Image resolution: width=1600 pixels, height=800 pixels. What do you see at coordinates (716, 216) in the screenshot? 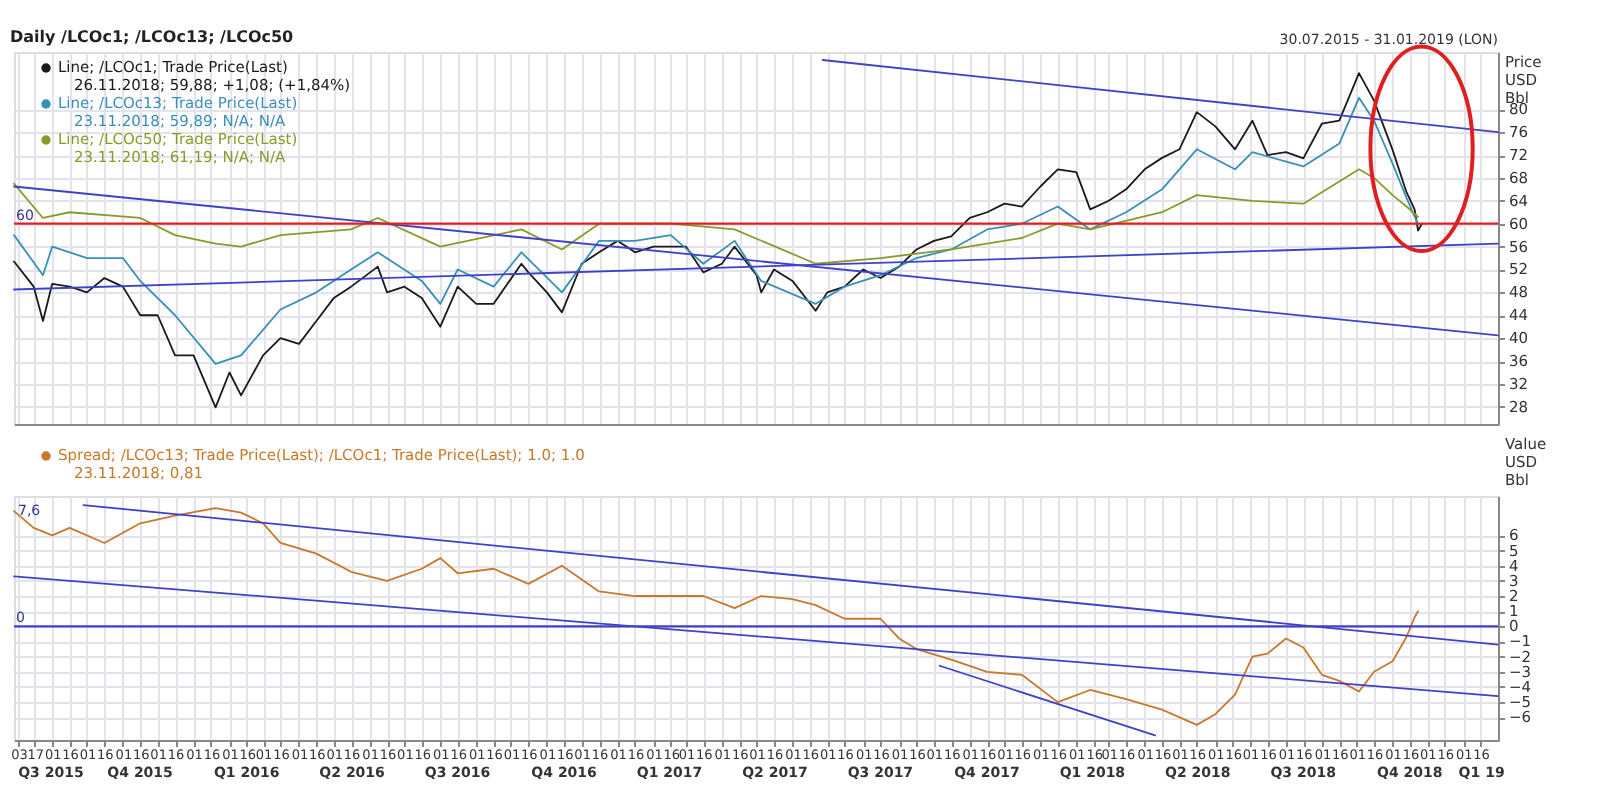
I see `line-series` at bounding box center [716, 216].